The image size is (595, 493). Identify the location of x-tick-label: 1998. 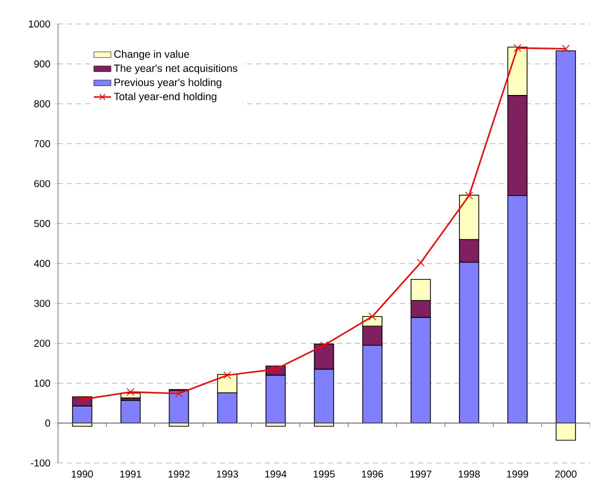
(469, 474).